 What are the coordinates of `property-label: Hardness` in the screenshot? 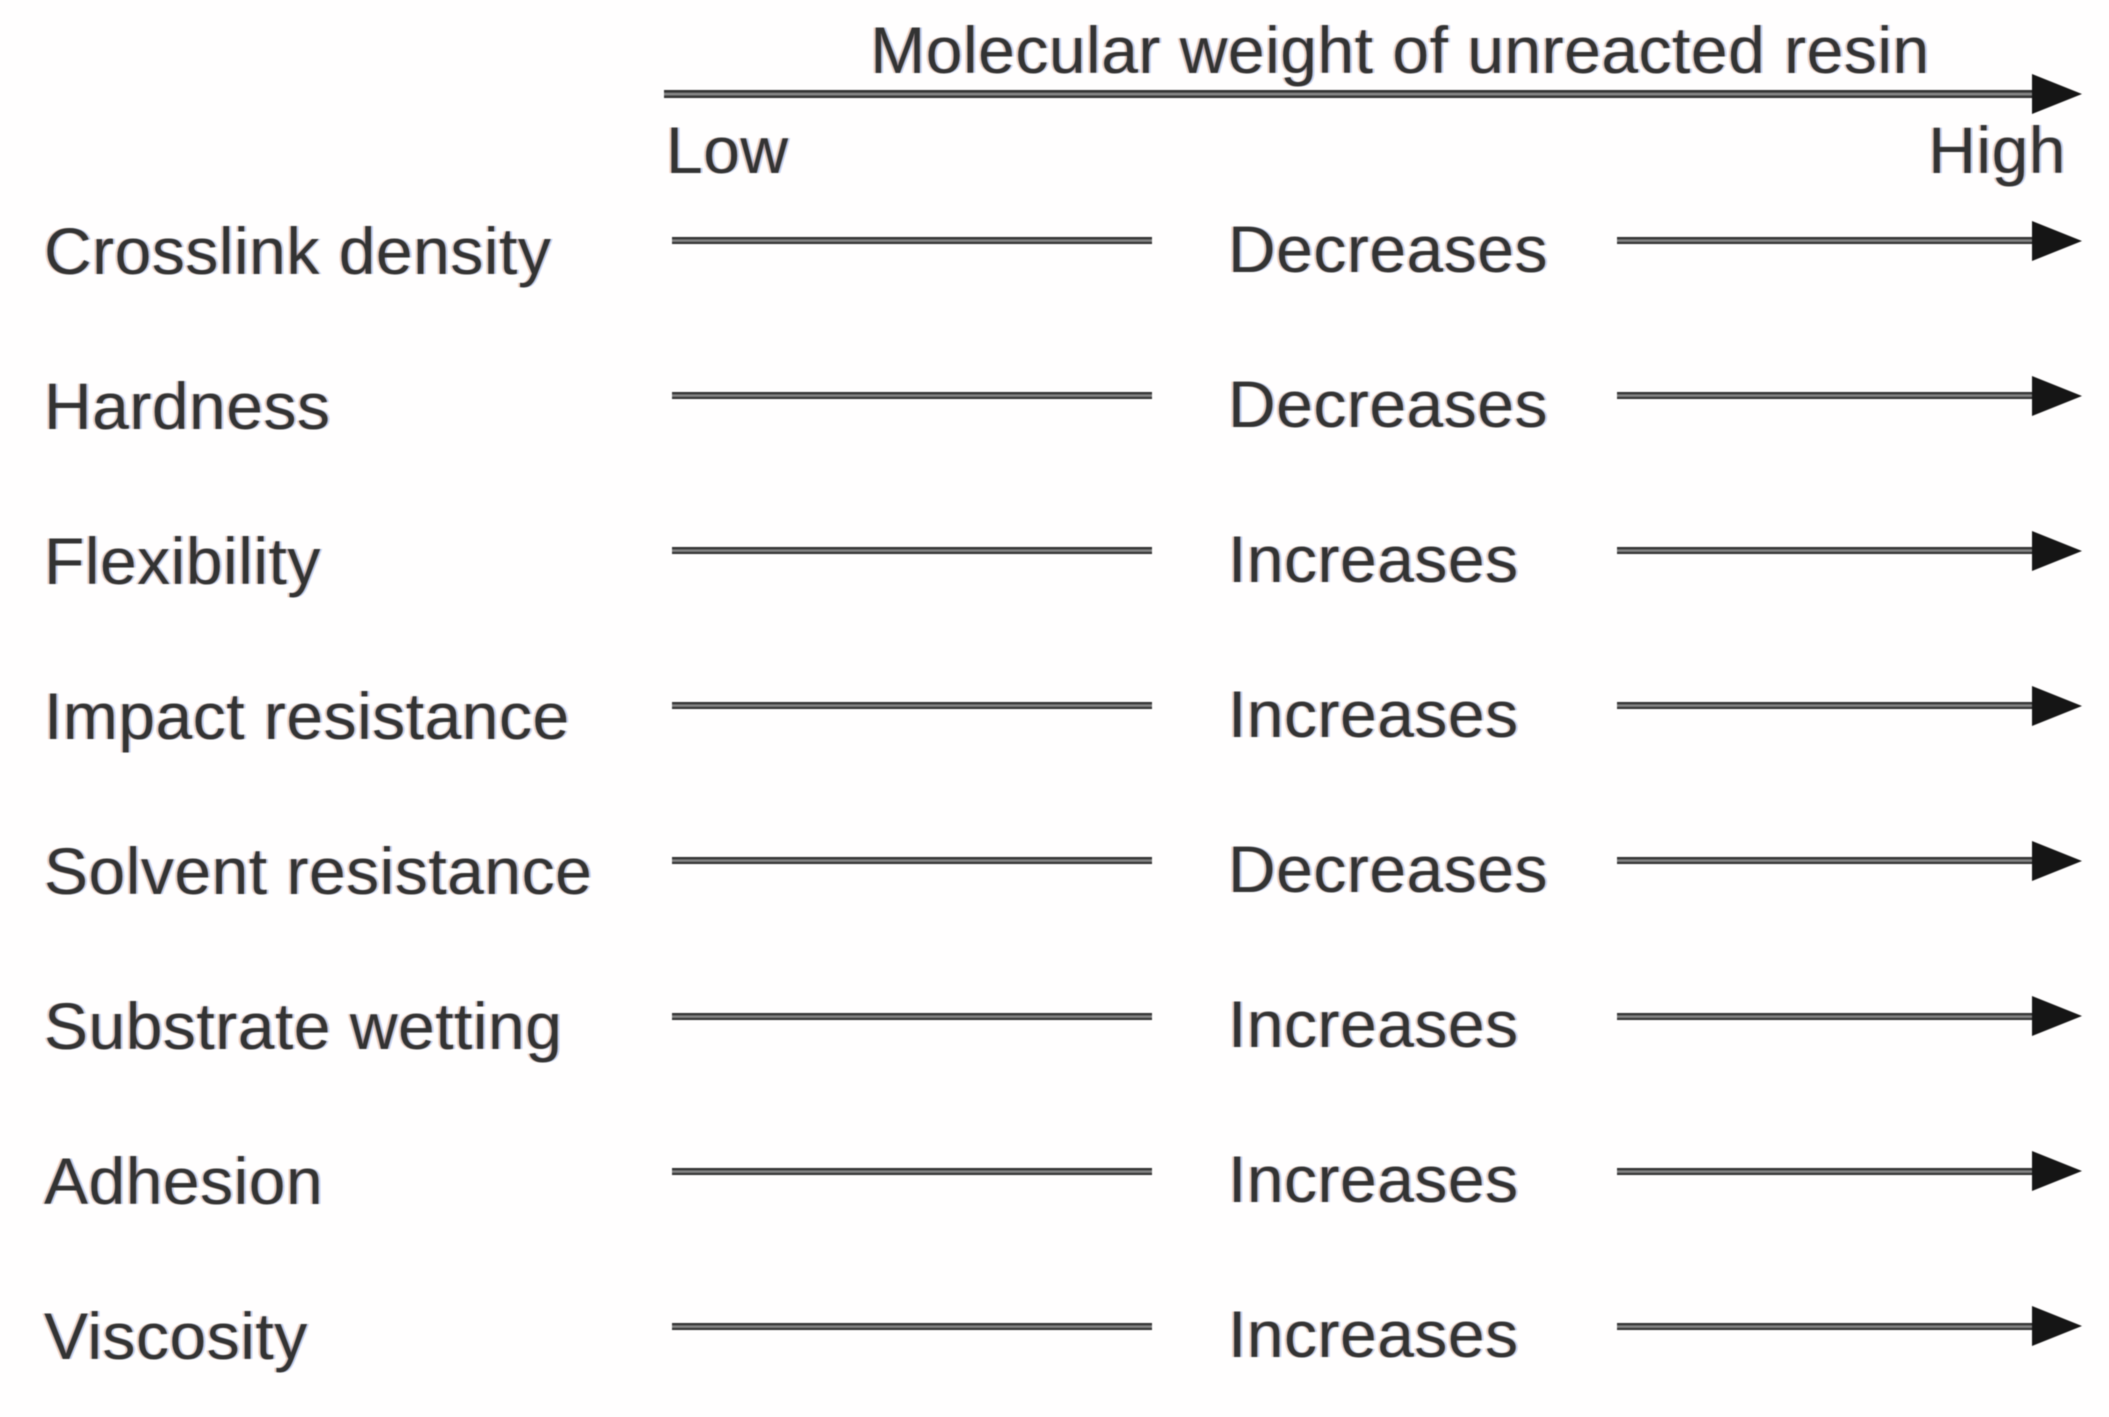 It's located at (187, 405).